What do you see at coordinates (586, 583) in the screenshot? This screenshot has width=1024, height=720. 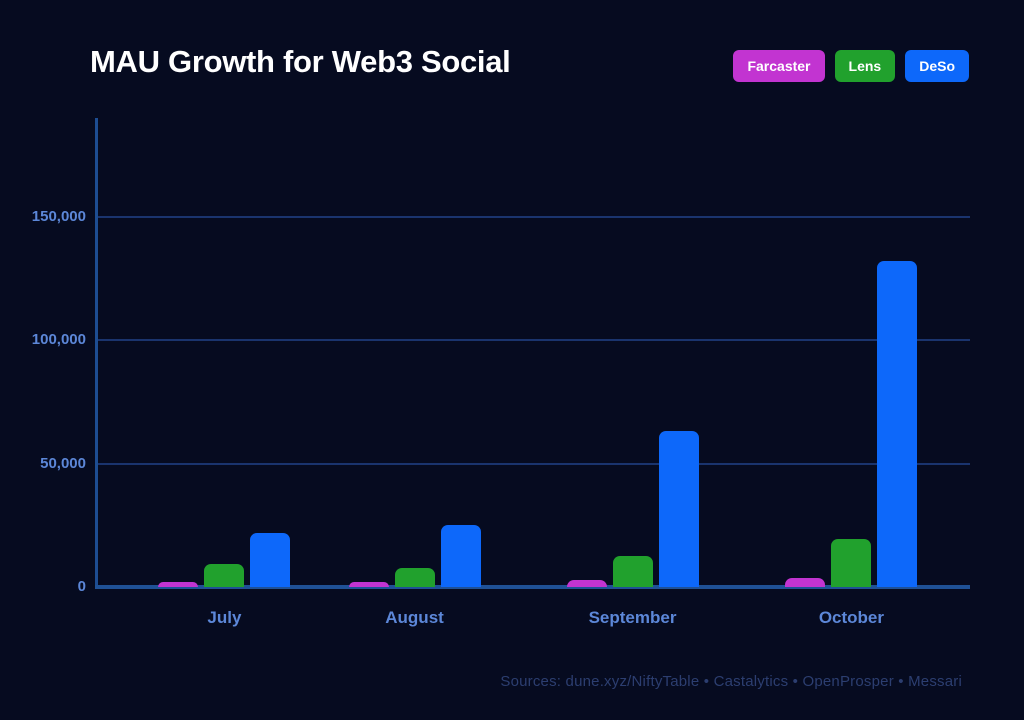 I see `bar-farcaster-september` at bounding box center [586, 583].